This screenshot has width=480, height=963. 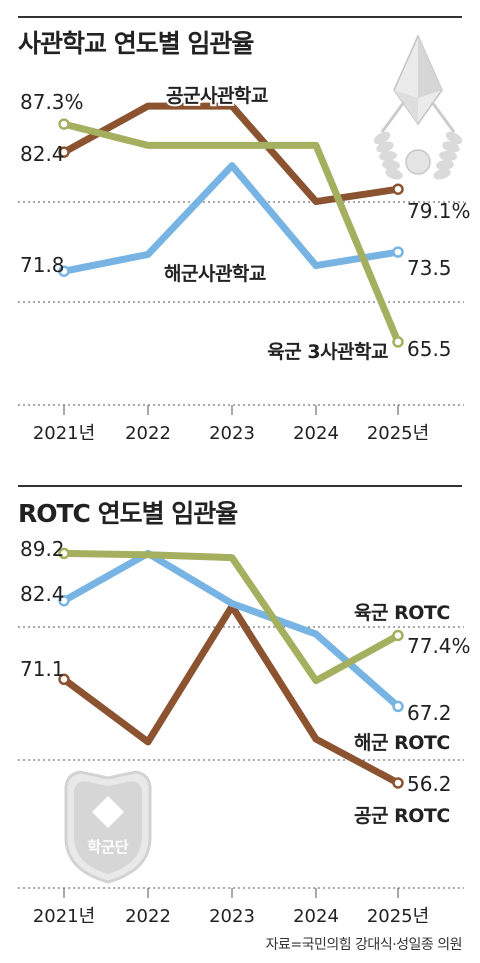 What do you see at coordinates (136, 43) in the screenshot?
I see `panel1-title: 사관학교 연도별 임관율` at bounding box center [136, 43].